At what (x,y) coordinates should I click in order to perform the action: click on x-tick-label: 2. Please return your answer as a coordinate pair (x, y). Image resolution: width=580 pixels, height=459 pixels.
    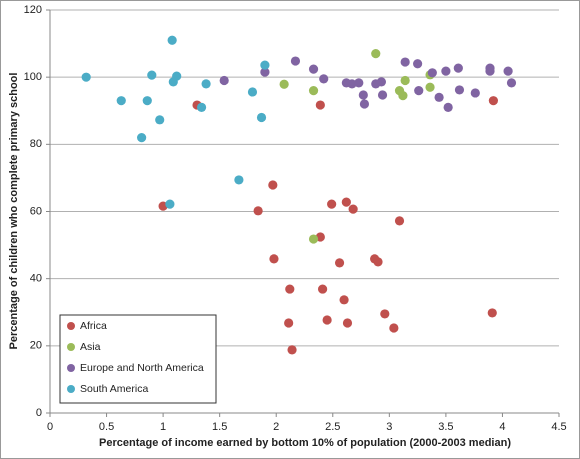
    Looking at the image, I should click on (276, 427).